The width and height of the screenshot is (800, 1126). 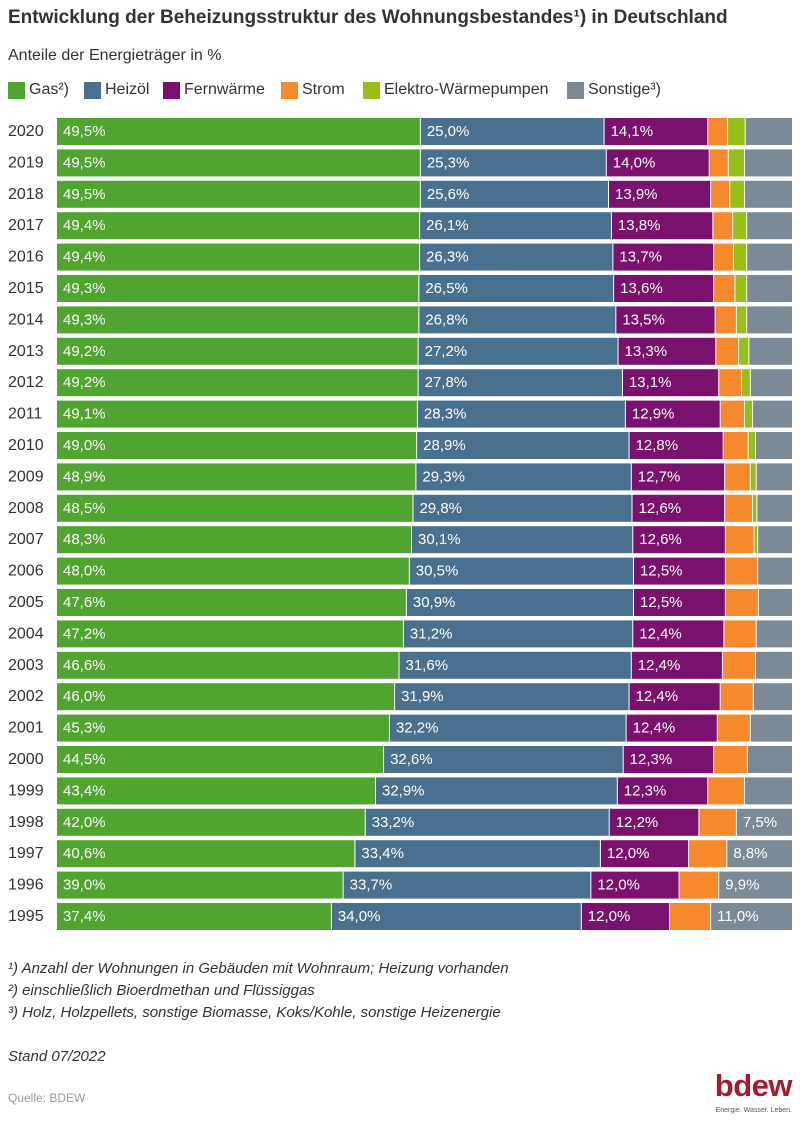 I want to click on value-label-fernwaerme-2009: 12,7%, so click(x=659, y=476).